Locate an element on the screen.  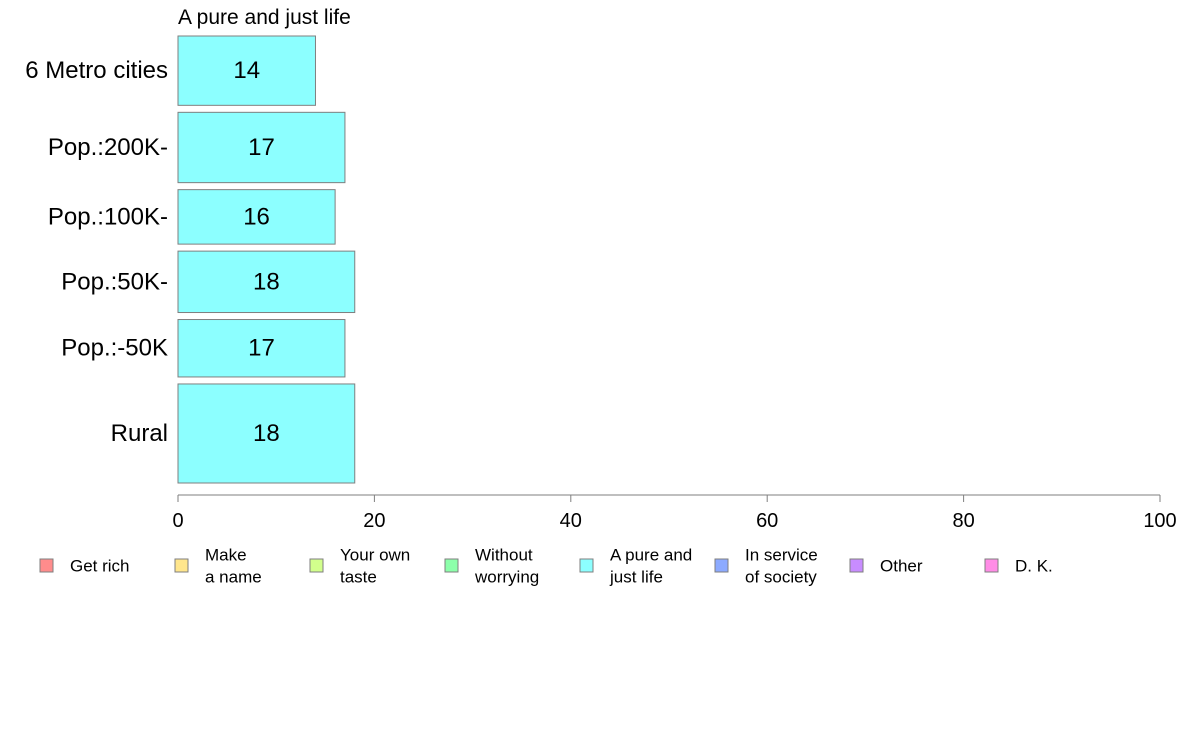
x-tick-label: 100 is located at coordinates (1159, 521).